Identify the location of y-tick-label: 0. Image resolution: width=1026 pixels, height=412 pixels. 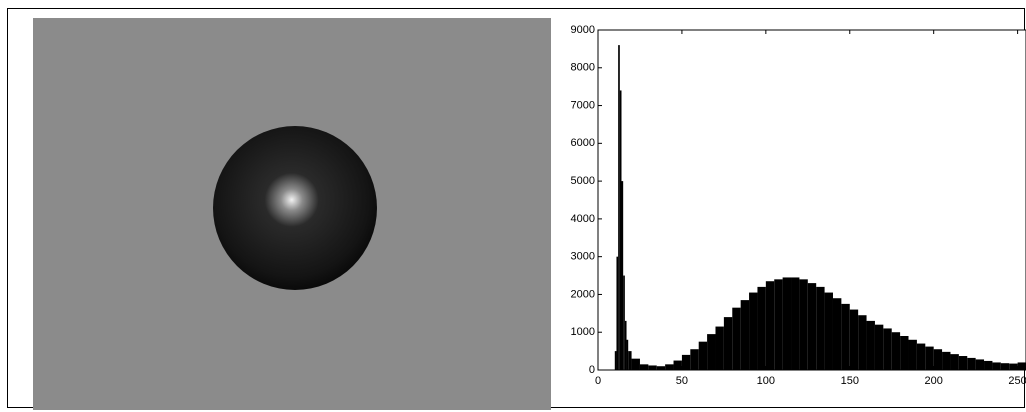
(592, 370).